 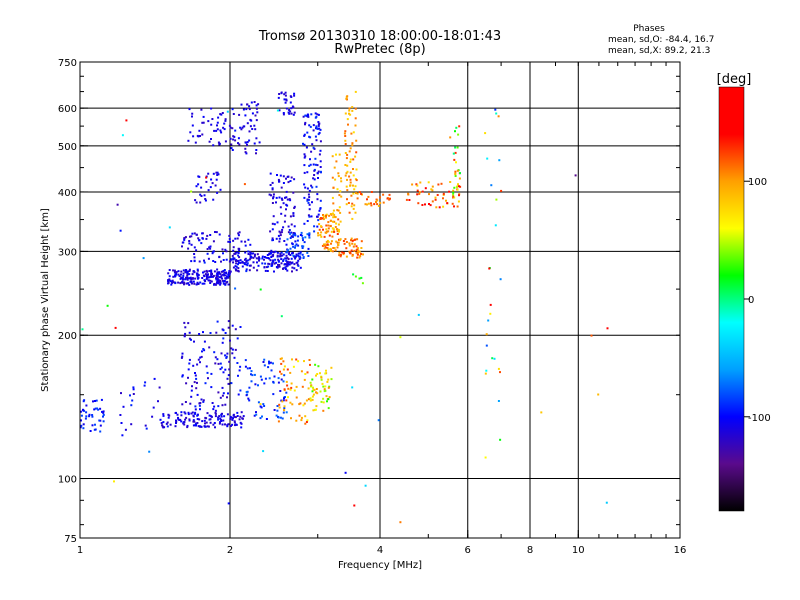 What do you see at coordinates (649, 29) in the screenshot?
I see `stats-heading: Phases` at bounding box center [649, 29].